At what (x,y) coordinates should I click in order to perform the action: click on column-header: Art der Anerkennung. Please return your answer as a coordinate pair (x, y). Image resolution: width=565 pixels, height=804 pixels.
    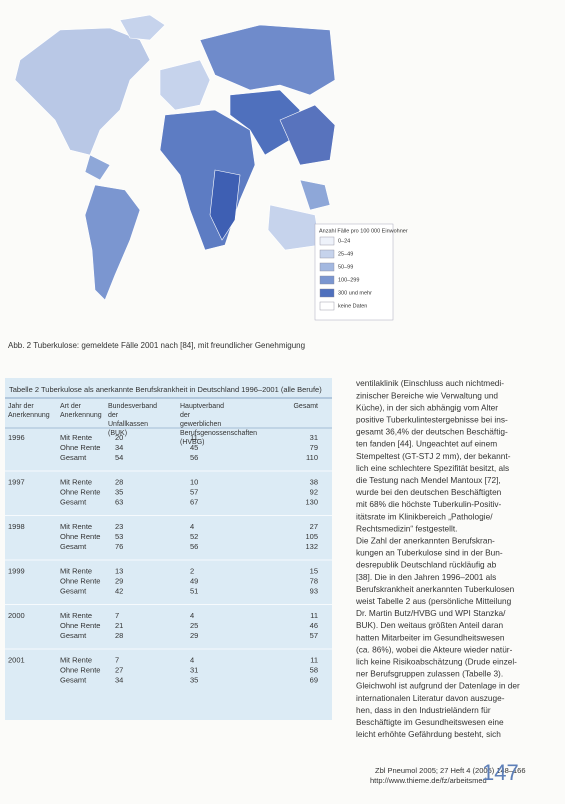
    Looking at the image, I should click on (81, 411).